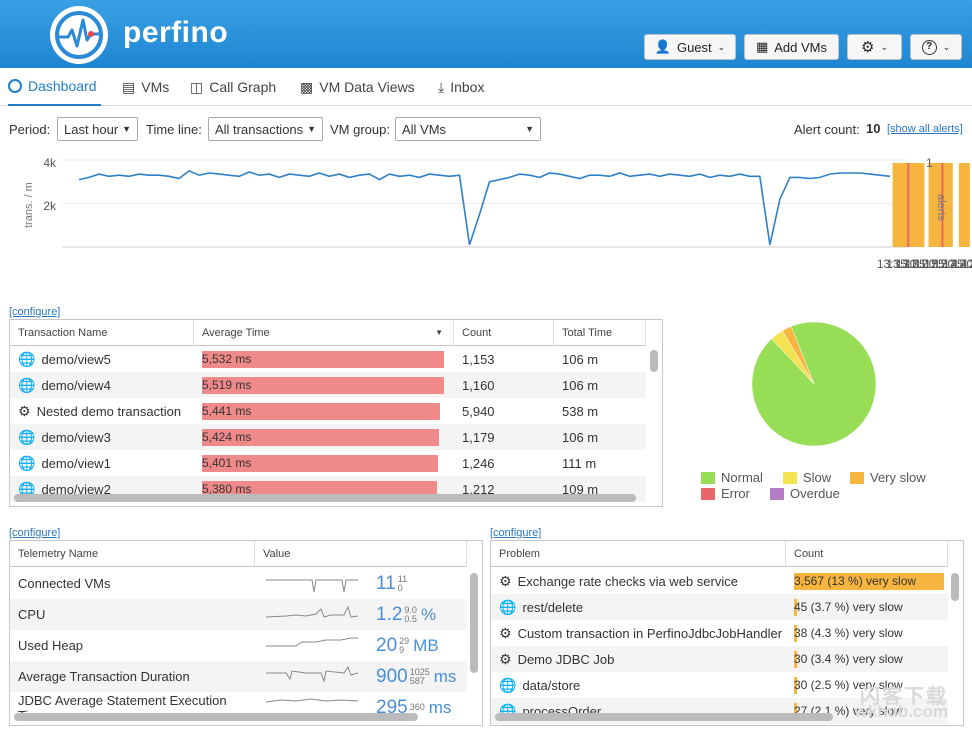  What do you see at coordinates (664, 717) in the screenshot?
I see `problems-hscroll` at bounding box center [664, 717].